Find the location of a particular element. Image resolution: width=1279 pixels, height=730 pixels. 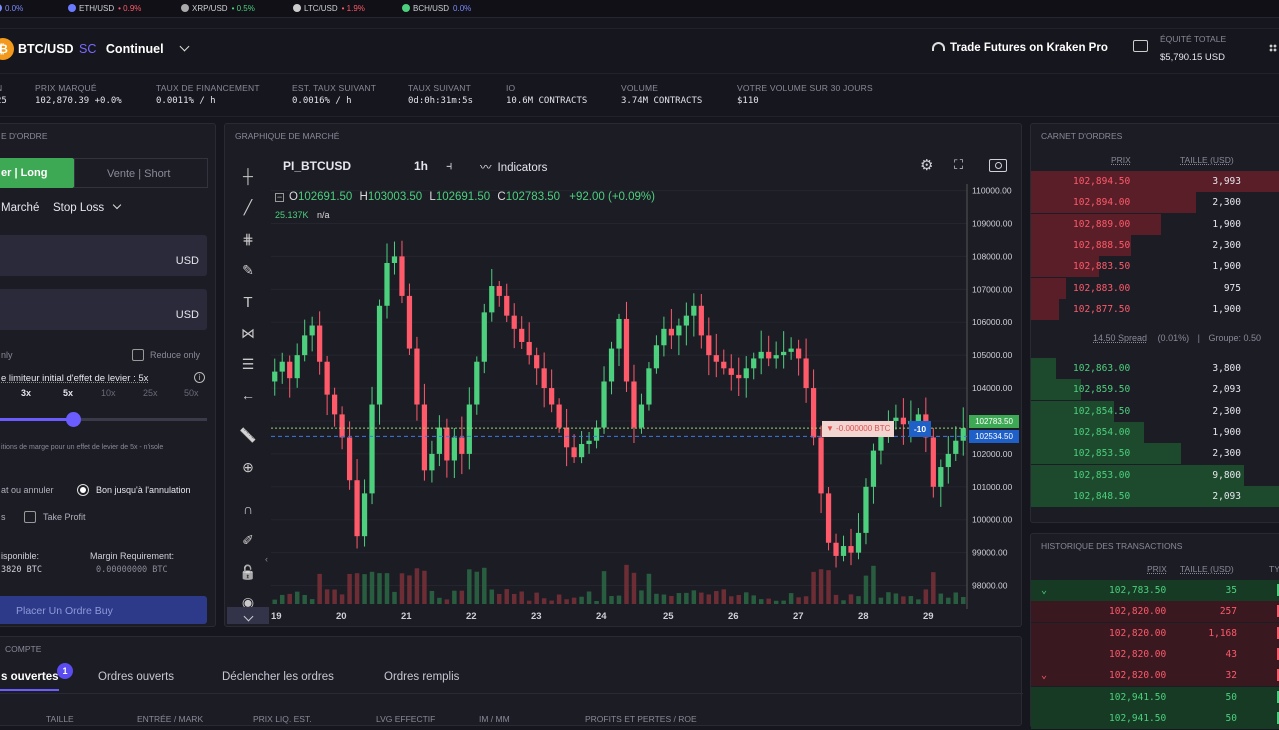

pattern-tool-icon: ⋈ is located at coordinates (248, 332).